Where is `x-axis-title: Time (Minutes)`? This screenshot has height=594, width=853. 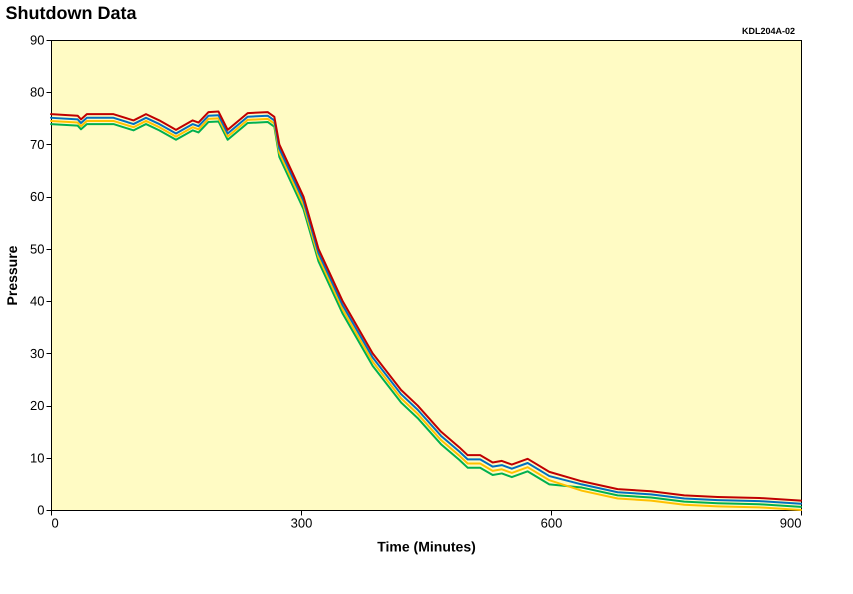
x-axis-title: Time (Minutes) is located at coordinates (426, 546).